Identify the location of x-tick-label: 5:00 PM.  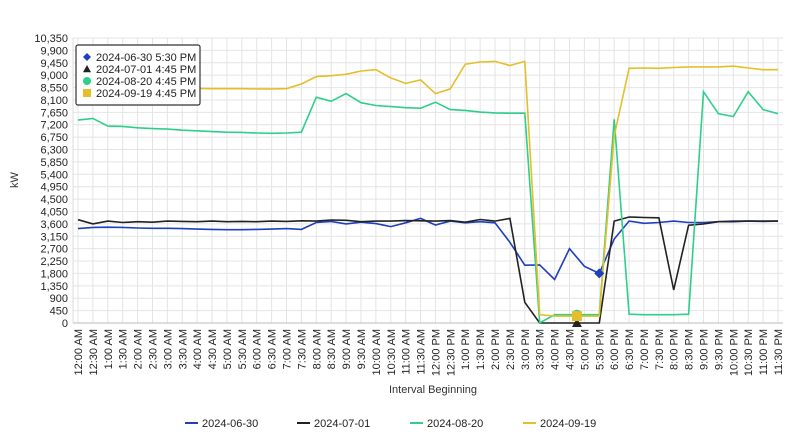
(585, 349).